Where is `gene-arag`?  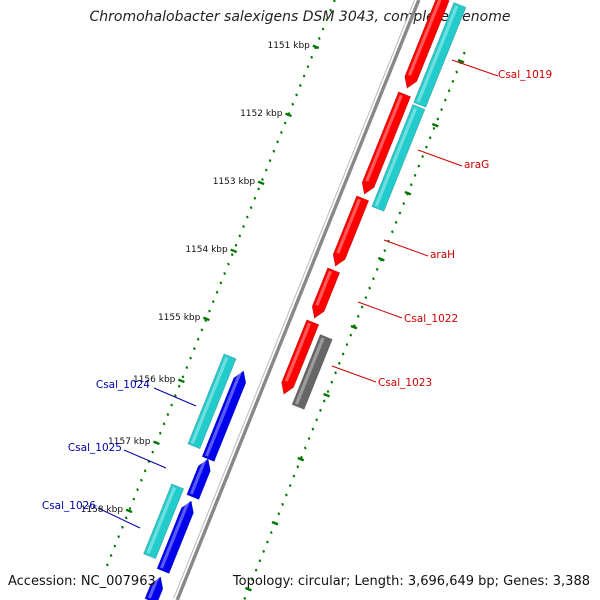 gene-arag is located at coordinates (398, 158).